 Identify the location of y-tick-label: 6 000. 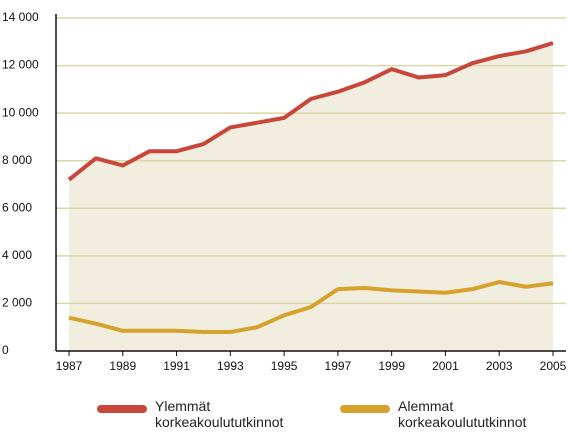
(17, 207).